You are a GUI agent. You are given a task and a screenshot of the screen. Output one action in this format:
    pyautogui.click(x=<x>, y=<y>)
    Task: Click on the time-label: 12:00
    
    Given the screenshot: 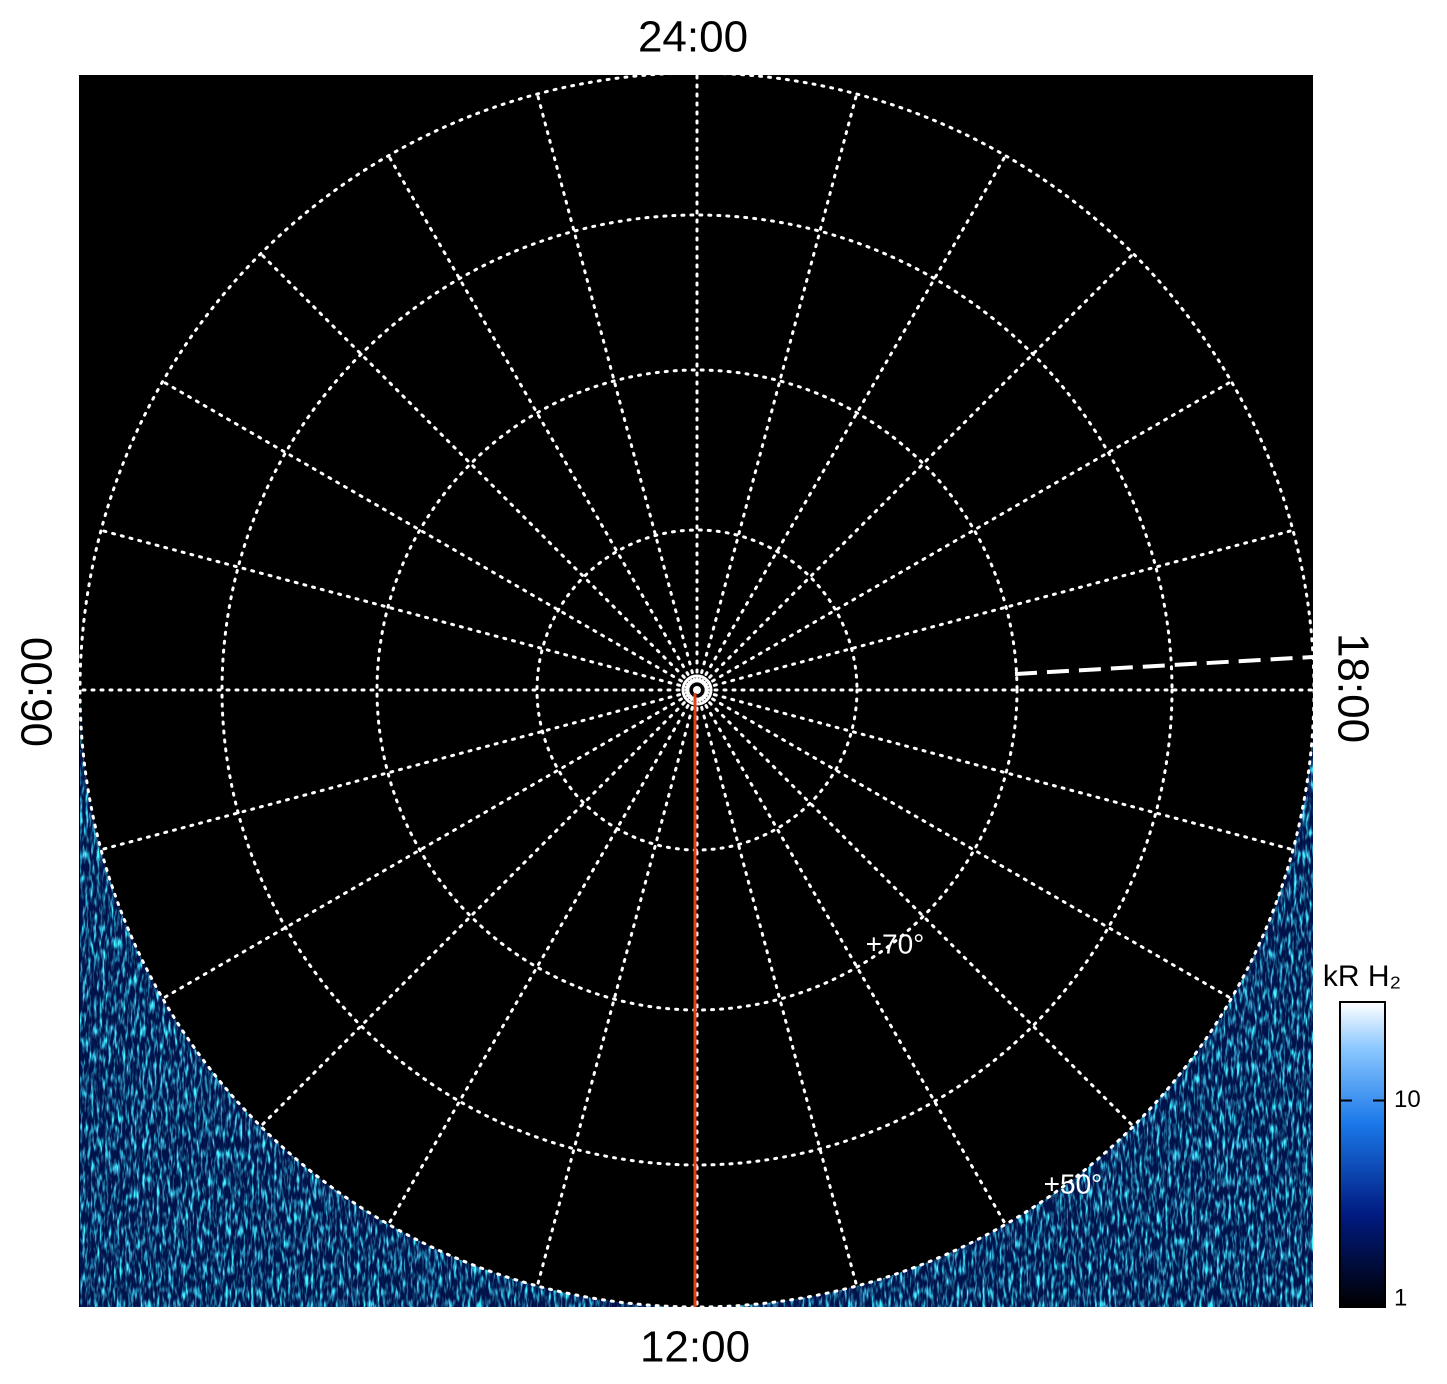 What is the action you would take?
    pyautogui.click(x=695, y=1347)
    